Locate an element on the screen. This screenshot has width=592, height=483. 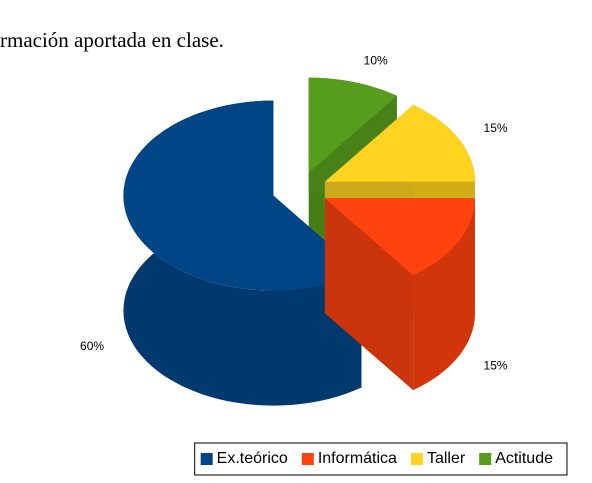
slice-outer-side is located at coordinates (444, 294).